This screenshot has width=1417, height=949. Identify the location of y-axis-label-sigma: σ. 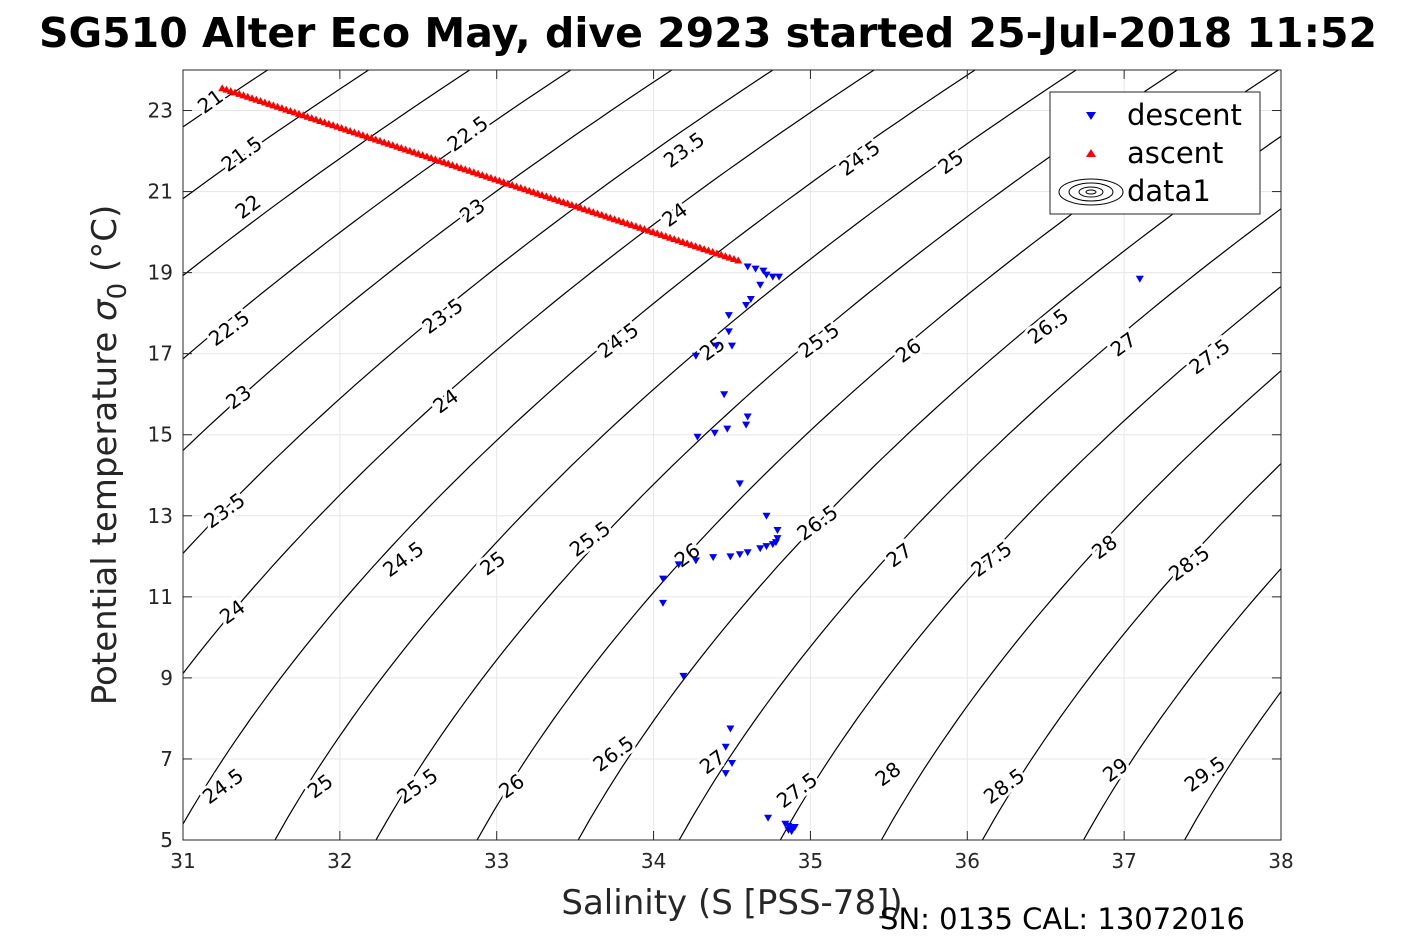
(105, 309).